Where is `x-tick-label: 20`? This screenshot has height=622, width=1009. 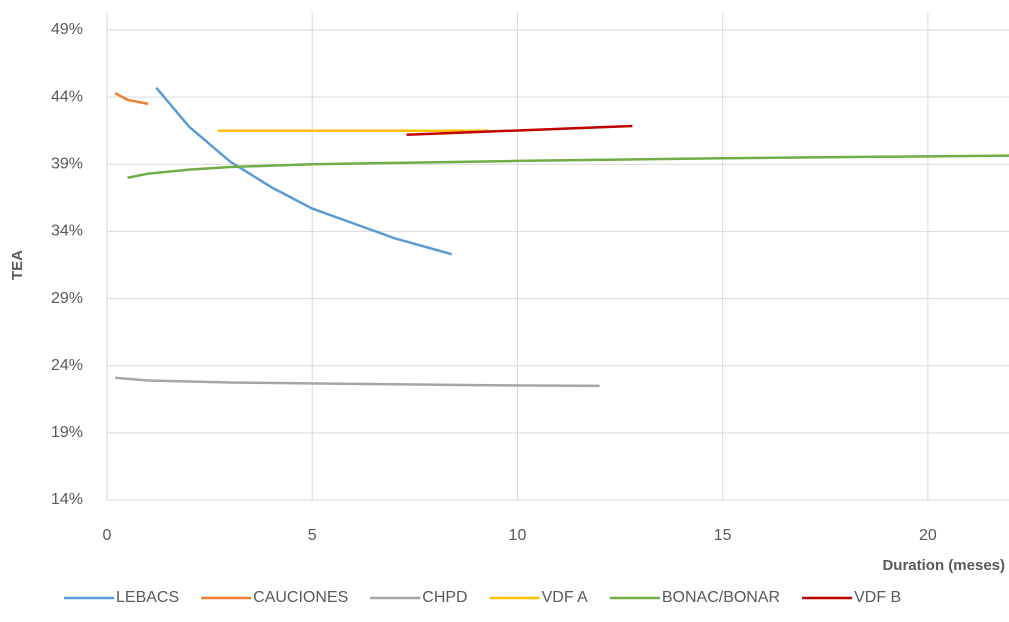 x-tick-label: 20 is located at coordinates (928, 535).